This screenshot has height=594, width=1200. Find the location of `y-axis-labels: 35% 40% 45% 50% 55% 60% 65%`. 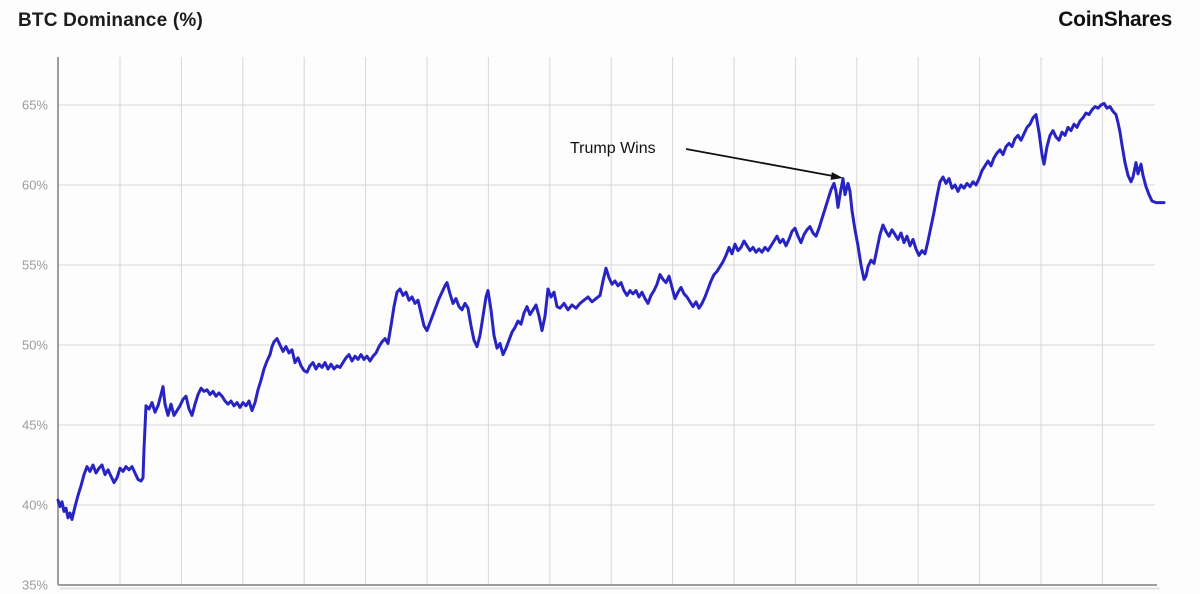

y-axis-labels: 35% 40% 45% 50% 55% 60% 65% is located at coordinates (35, 345).